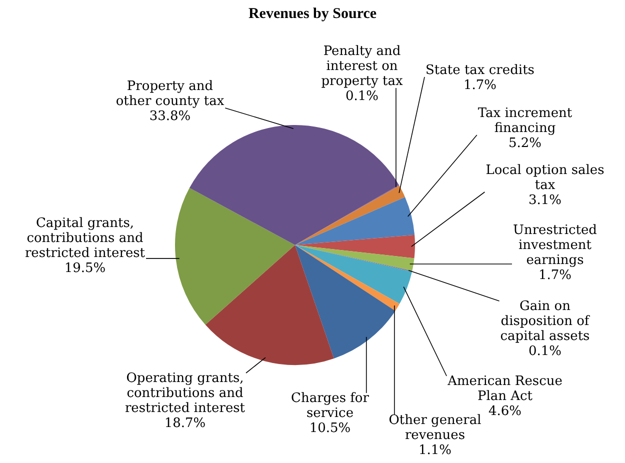 The image size is (625, 463). I want to click on slice-label: Local option sales tax, so click(545, 177).